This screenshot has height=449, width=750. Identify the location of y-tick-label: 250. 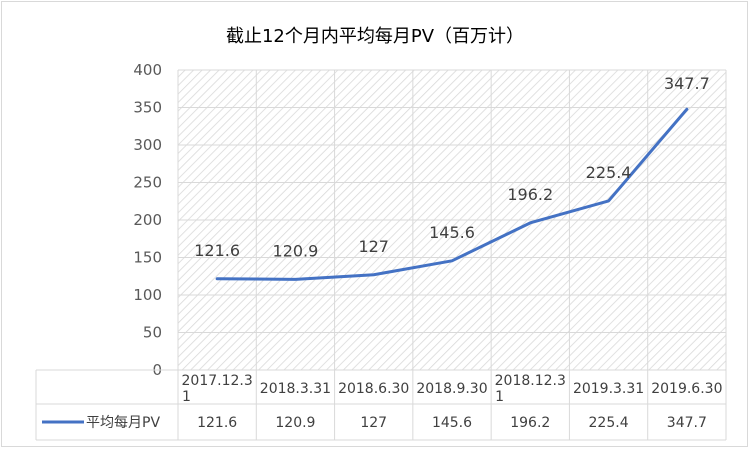
(147, 183).